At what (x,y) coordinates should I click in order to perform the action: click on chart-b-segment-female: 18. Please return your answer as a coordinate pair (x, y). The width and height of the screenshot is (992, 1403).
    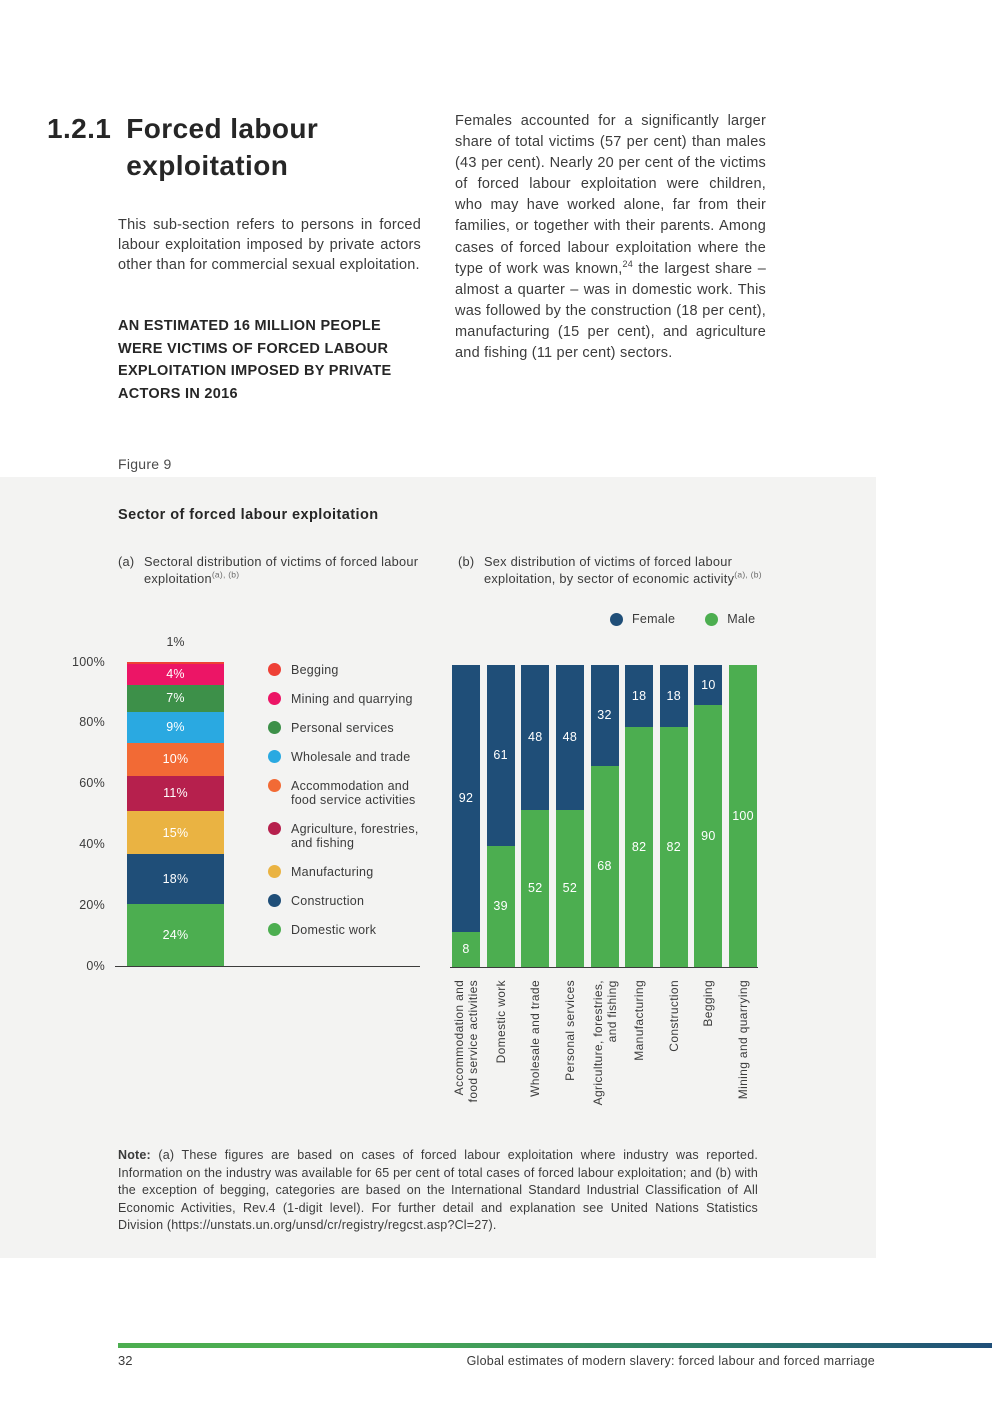
    Looking at the image, I should click on (639, 696).